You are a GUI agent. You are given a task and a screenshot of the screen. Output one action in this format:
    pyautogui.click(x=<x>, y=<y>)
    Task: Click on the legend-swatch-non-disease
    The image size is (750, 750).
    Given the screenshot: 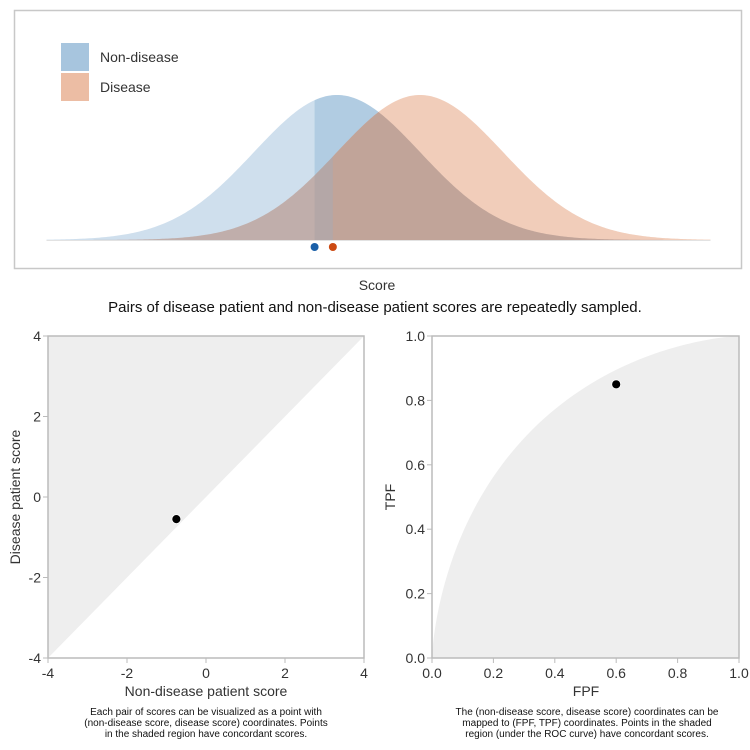 What is the action you would take?
    pyautogui.click(x=75, y=57)
    